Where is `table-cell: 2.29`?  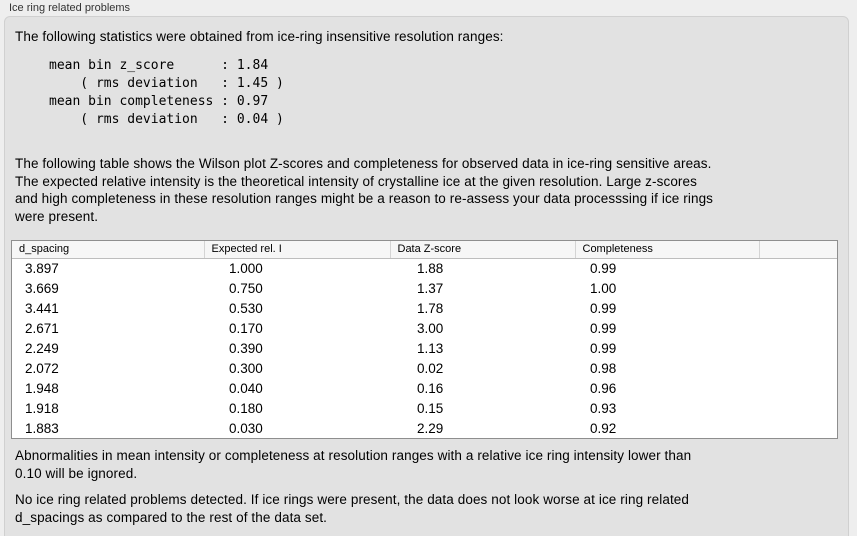 table-cell: 2.29 is located at coordinates (430, 428).